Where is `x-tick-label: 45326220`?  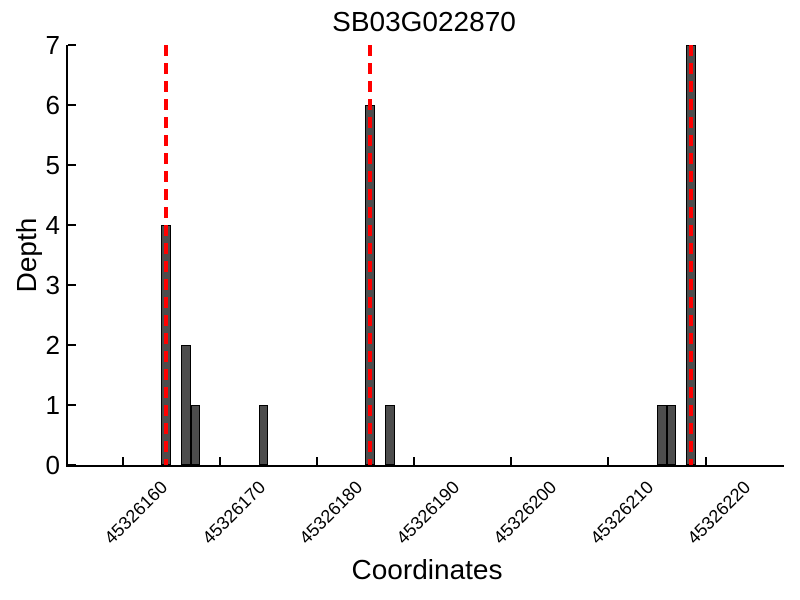
x-tick-label: 45326220 is located at coordinates (719, 512).